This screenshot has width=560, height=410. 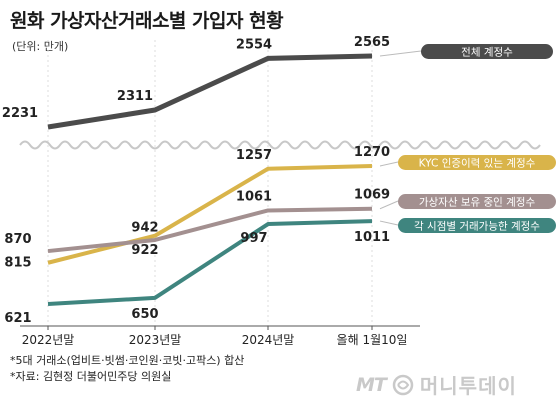 I want to click on x-tick-label: 2024년말, so click(x=268, y=340).